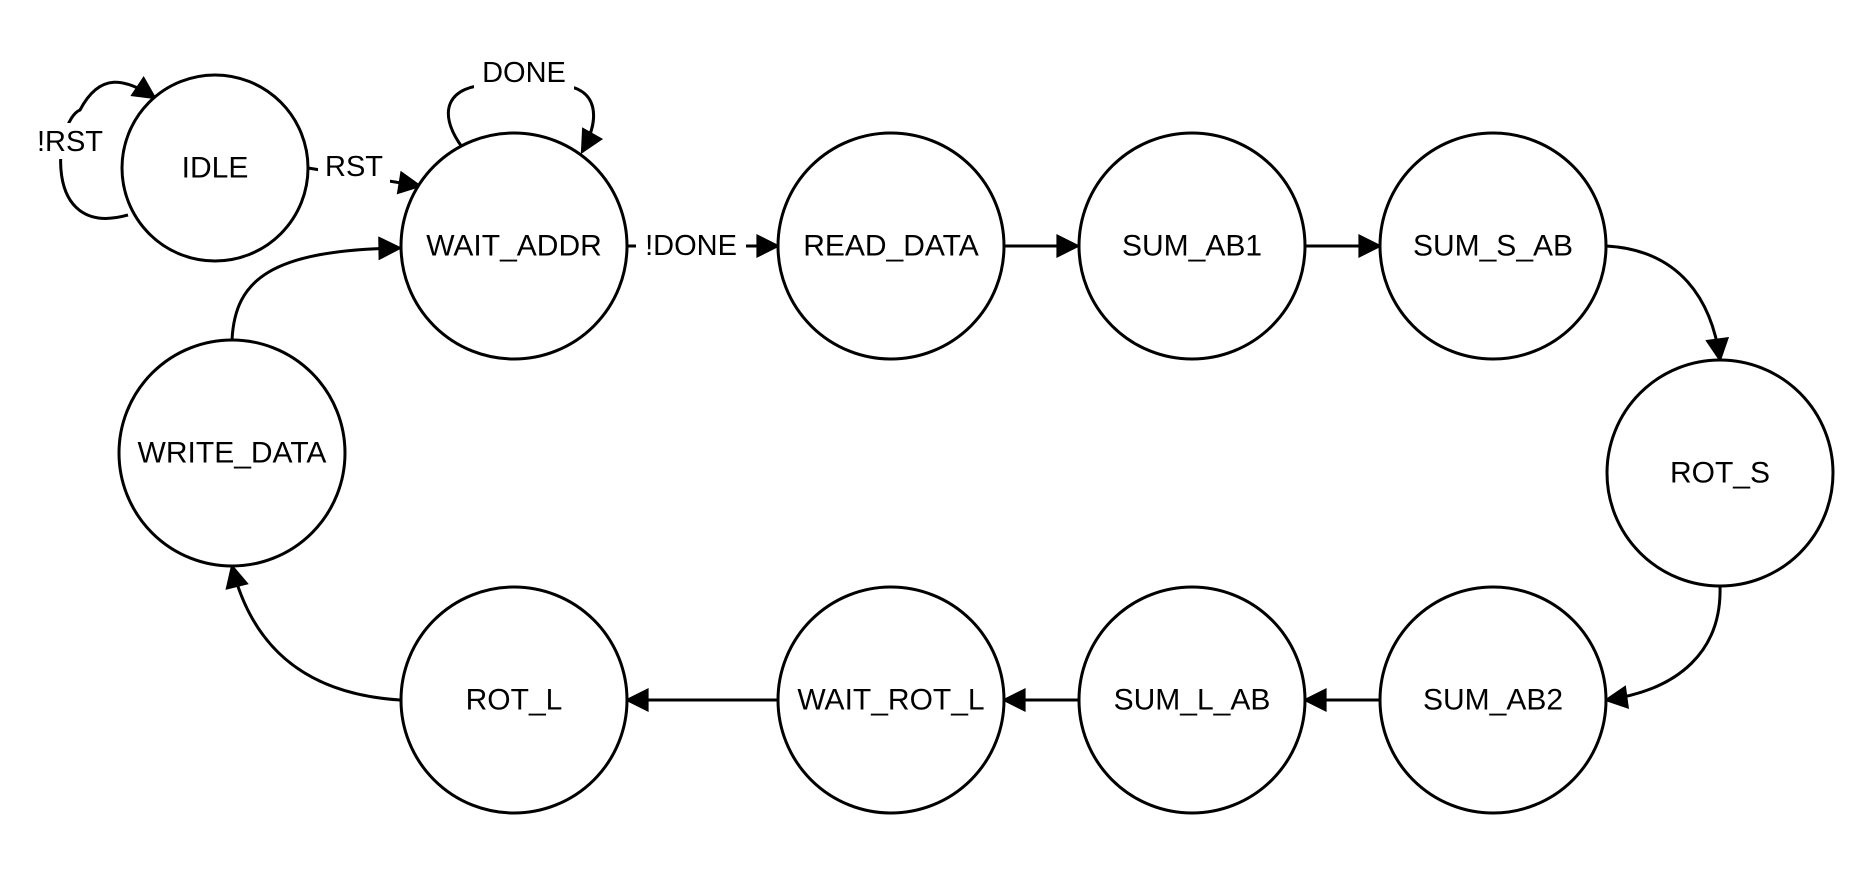 The height and width of the screenshot is (871, 1859). I want to click on state-wait-addr: WAIT_ADDR, so click(514, 246).